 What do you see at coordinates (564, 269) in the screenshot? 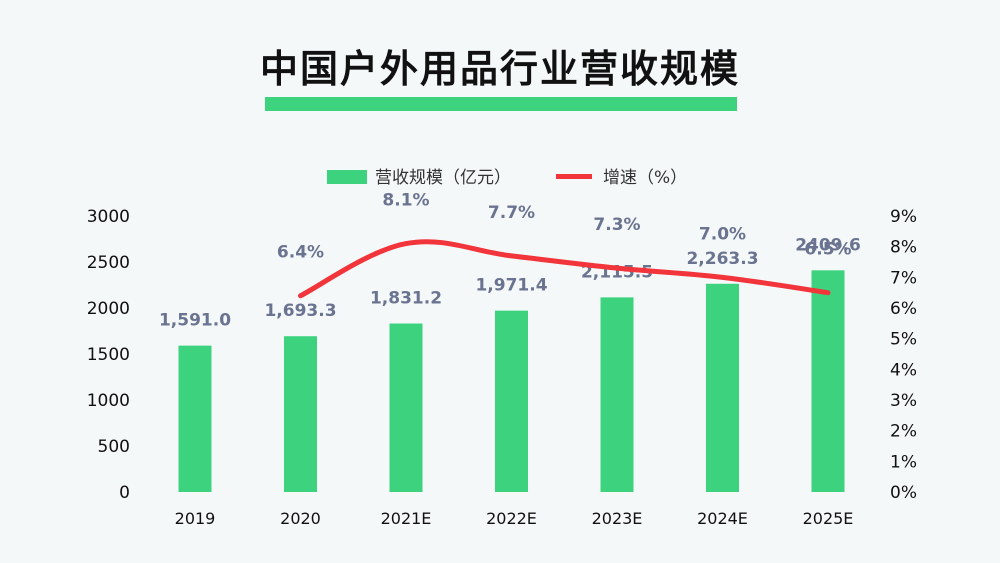
I see `growth-line-path` at bounding box center [564, 269].